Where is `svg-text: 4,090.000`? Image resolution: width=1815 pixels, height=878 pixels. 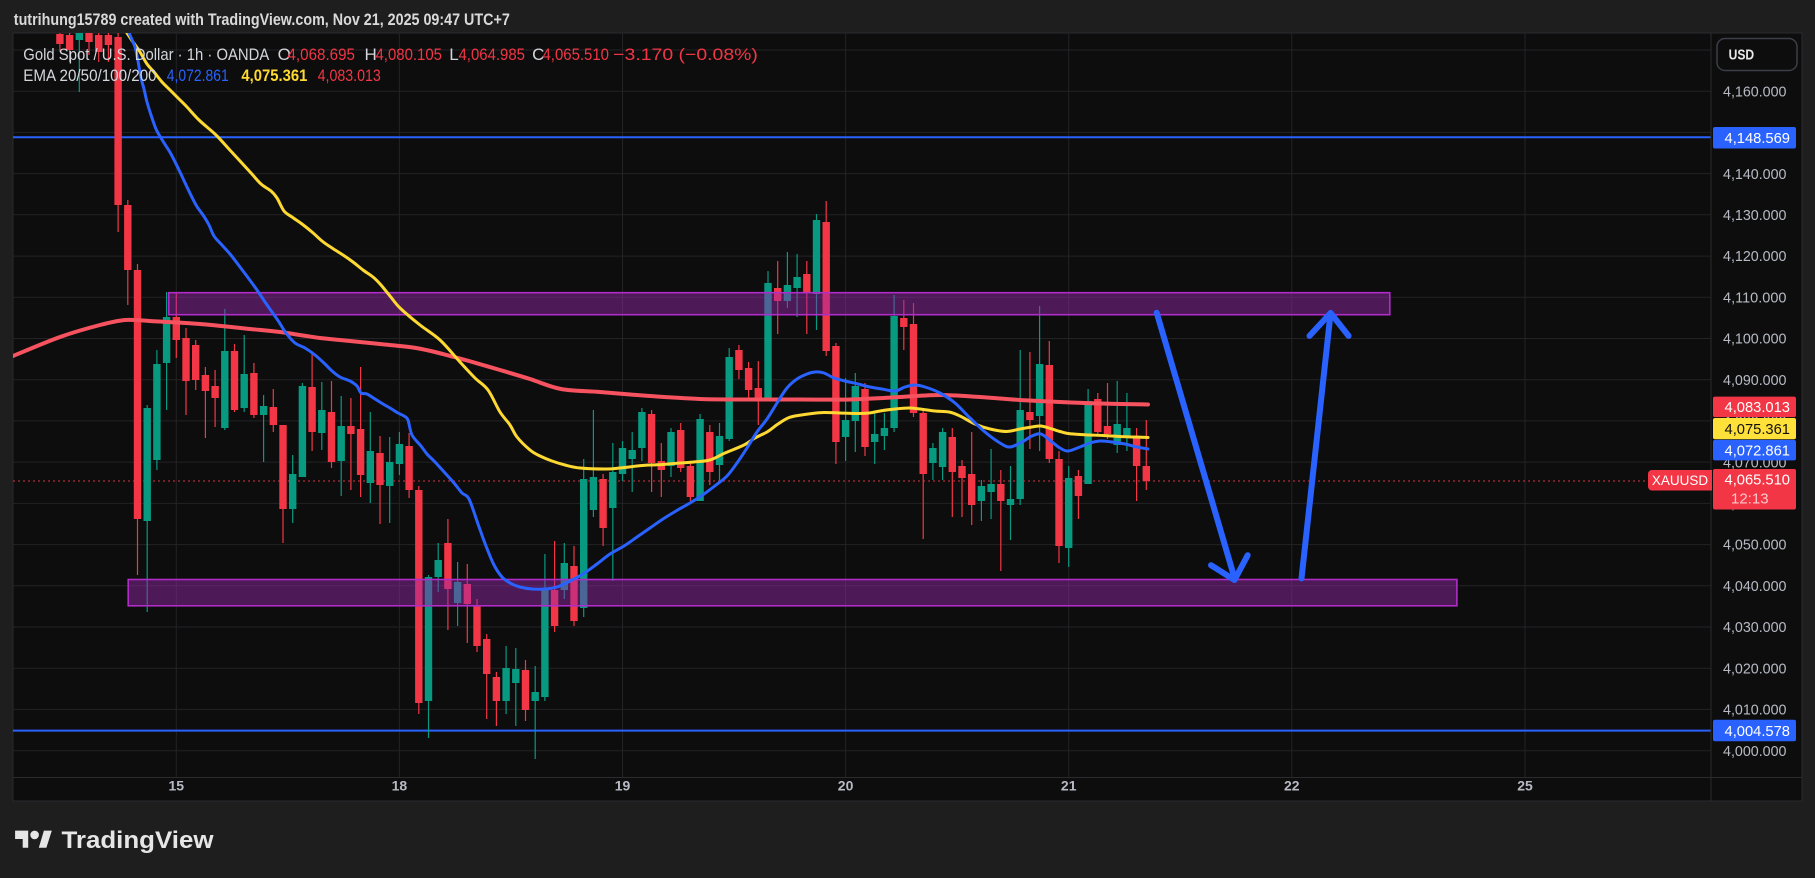 svg-text: 4,090.000 is located at coordinates (1755, 380).